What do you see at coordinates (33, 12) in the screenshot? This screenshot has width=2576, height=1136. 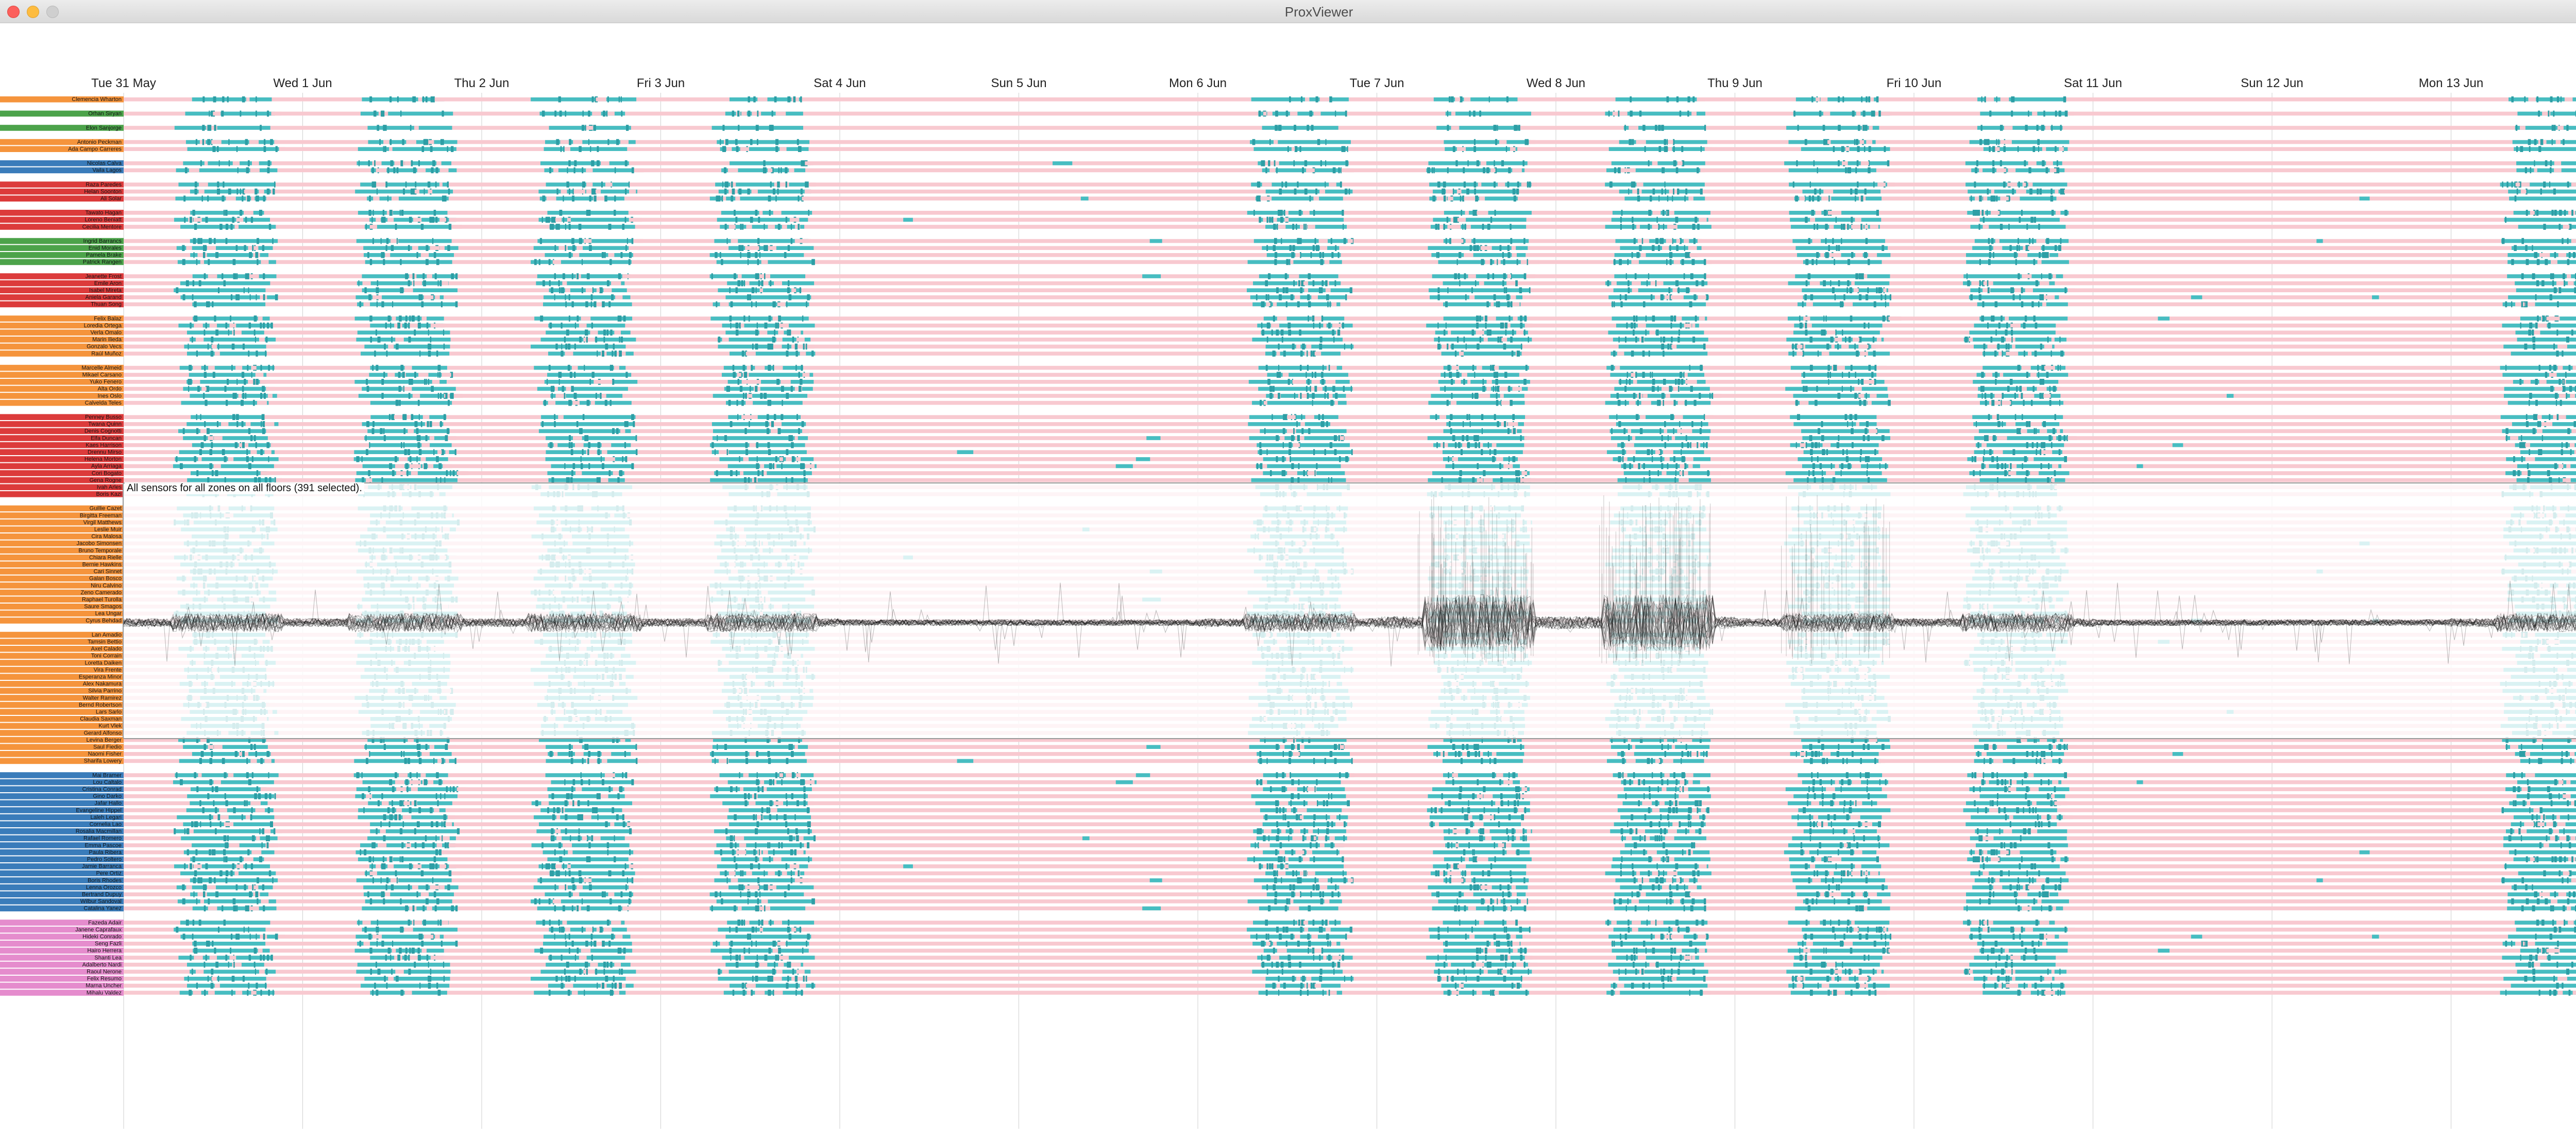 I see `minimize-window-button` at bounding box center [33, 12].